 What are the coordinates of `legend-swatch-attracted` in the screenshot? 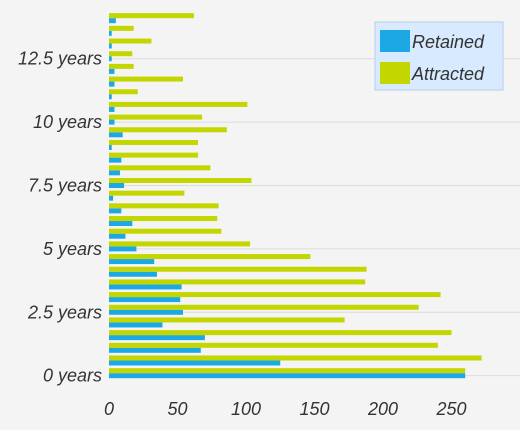 It's located at (395, 73).